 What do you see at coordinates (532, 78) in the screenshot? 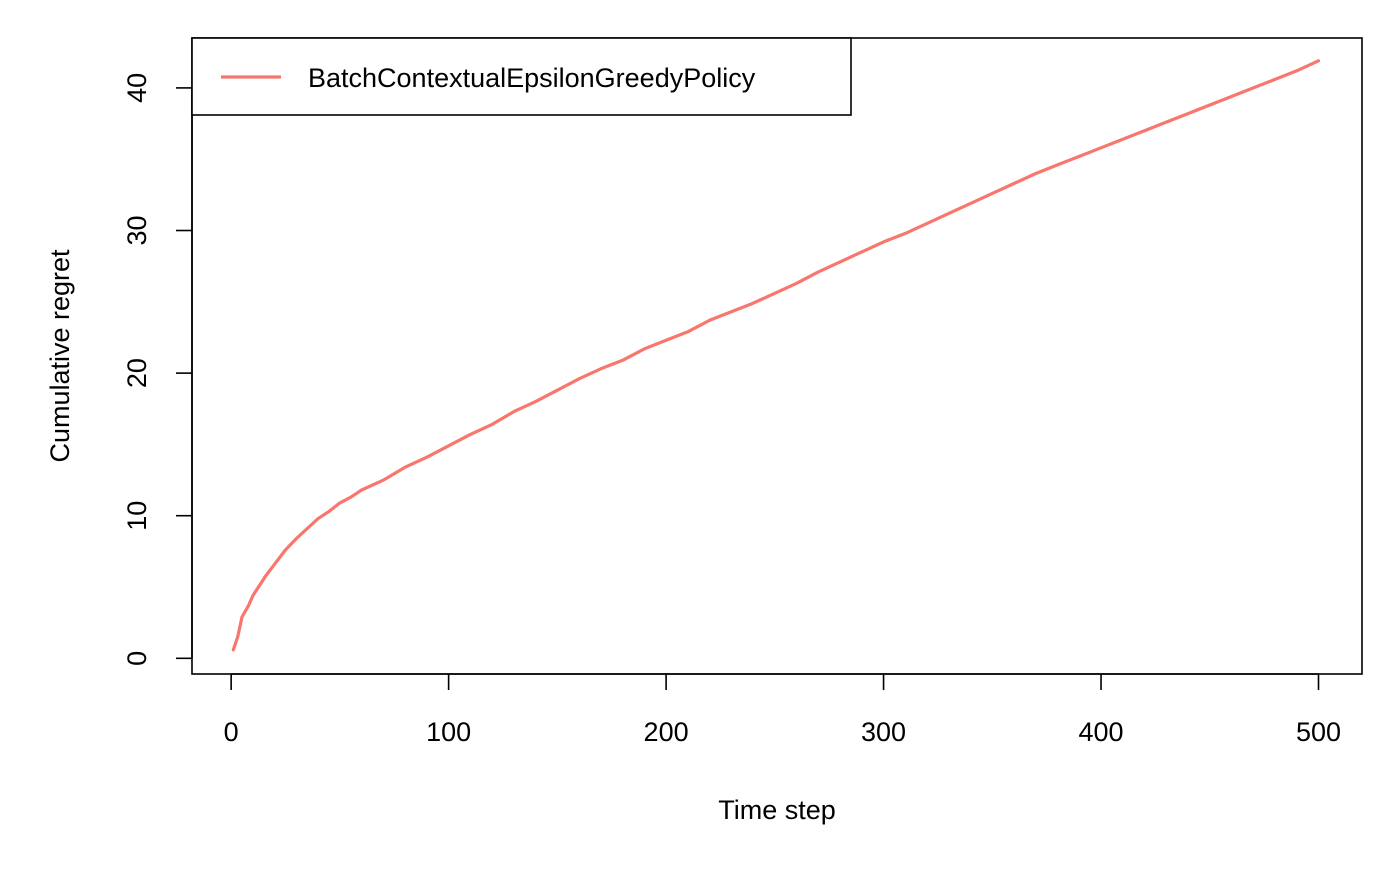
I see `legend-label: BatchContextualEpsilonGreedyPolicy` at bounding box center [532, 78].